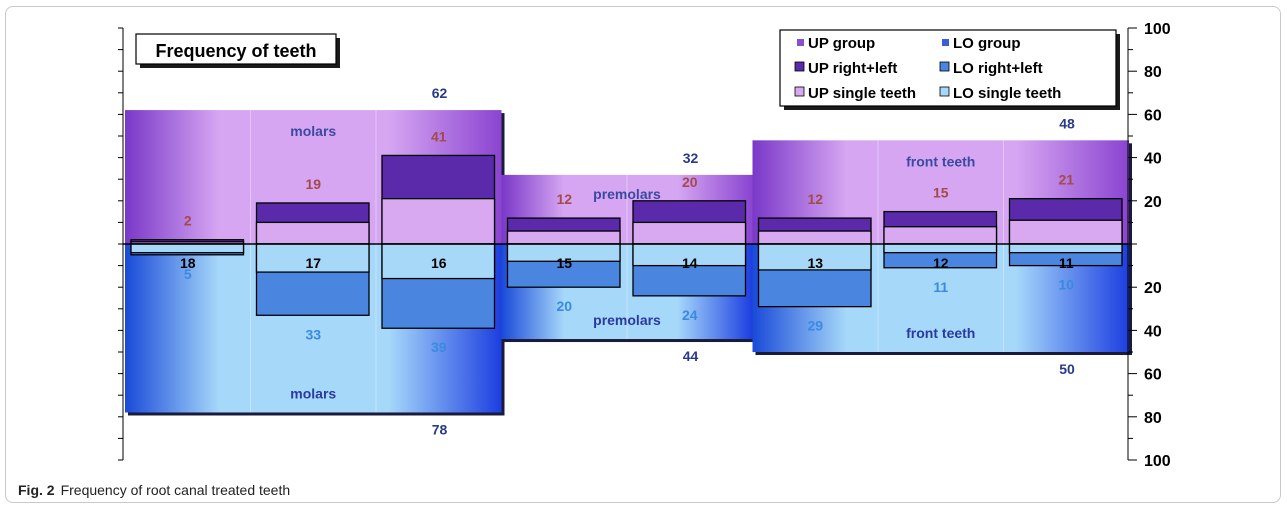 This screenshot has width=1287, height=509. I want to click on legend-label: LO single teeth, so click(1007, 93).